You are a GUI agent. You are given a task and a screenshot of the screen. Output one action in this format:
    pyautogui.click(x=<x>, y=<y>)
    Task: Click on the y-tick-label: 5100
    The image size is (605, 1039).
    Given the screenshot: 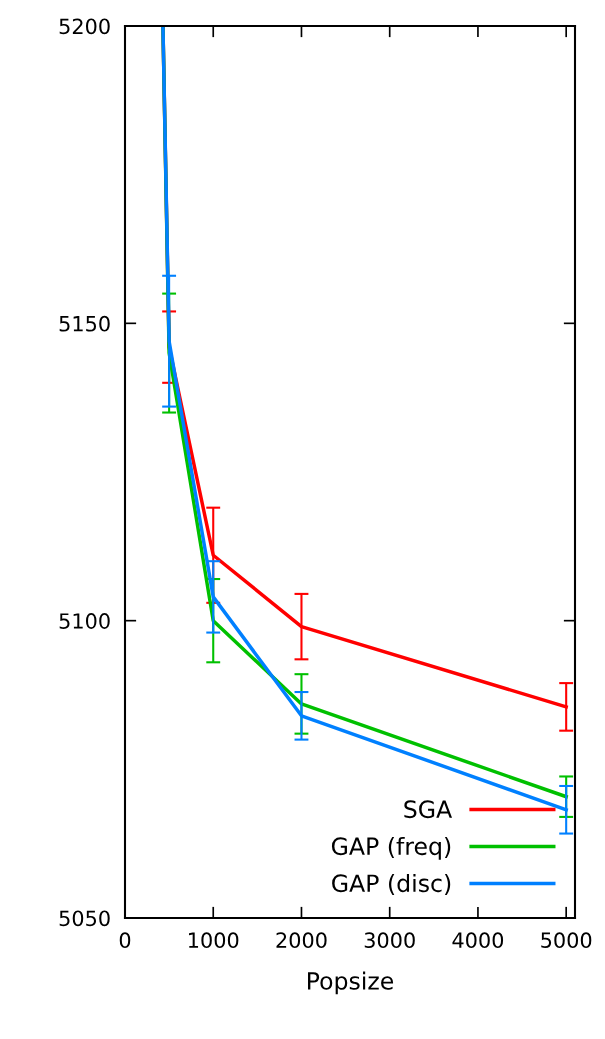 What is the action you would take?
    pyautogui.click(x=84, y=621)
    